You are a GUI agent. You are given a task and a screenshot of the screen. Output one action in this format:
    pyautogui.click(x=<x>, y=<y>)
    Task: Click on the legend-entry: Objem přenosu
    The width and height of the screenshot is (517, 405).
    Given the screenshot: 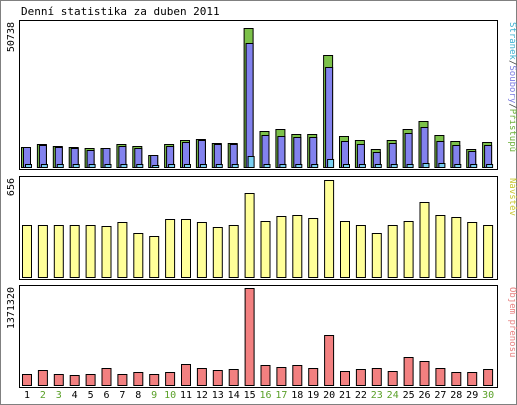 What is the action you would take?
    pyautogui.click(x=512, y=322)
    